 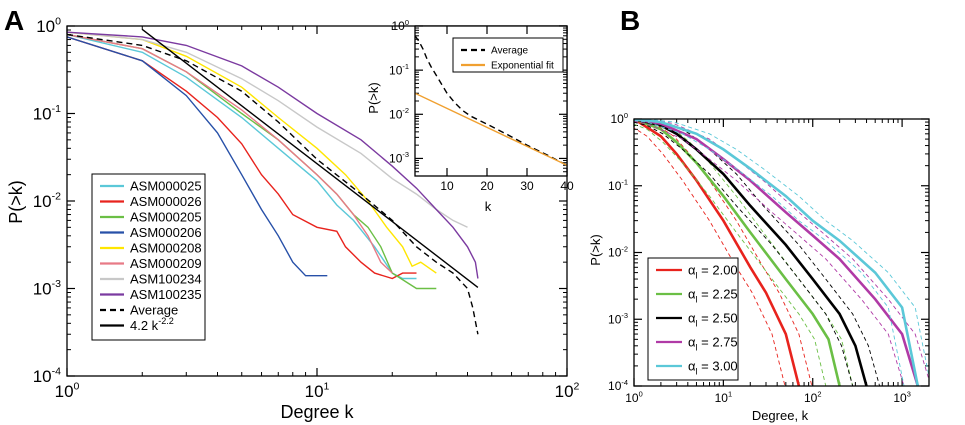 I want to click on panel-b-x-tick-label: 10³, so click(x=902, y=397).